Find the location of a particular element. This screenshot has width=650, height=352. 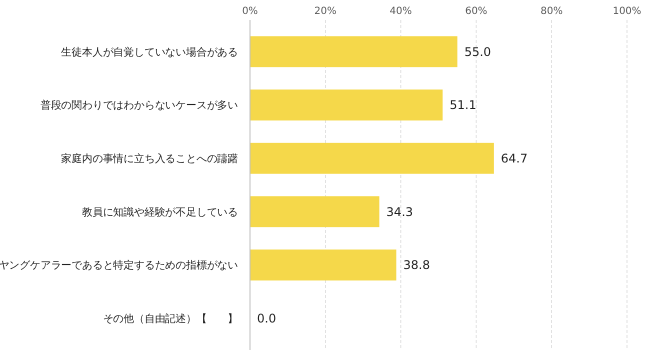

data-label: 34.3 is located at coordinates (400, 211).